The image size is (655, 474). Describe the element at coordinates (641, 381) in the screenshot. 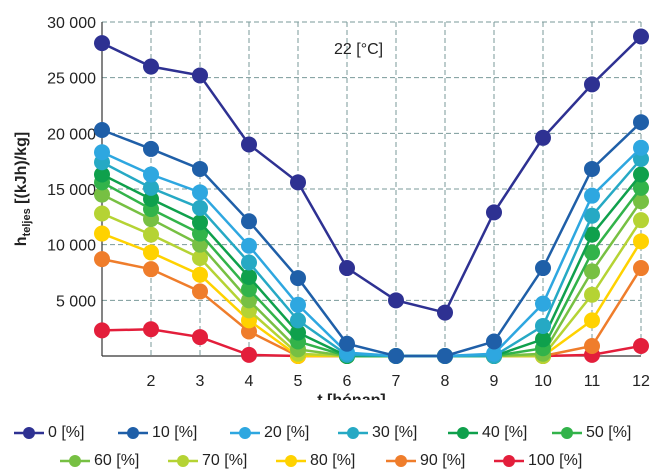

I see `x-tick-label: 12` at that location.